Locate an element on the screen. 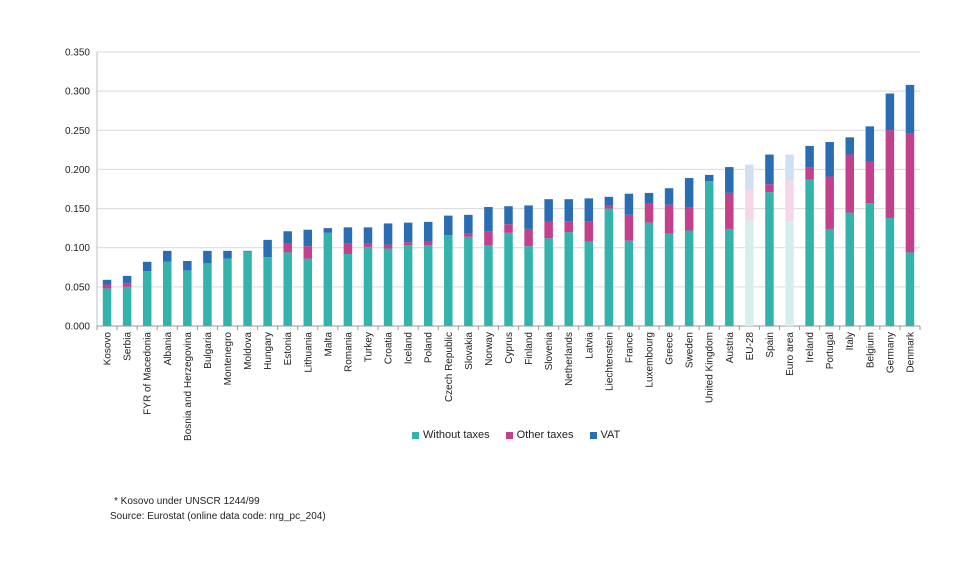 The image size is (980, 573). x-category-label: Euro area is located at coordinates (790, 354).